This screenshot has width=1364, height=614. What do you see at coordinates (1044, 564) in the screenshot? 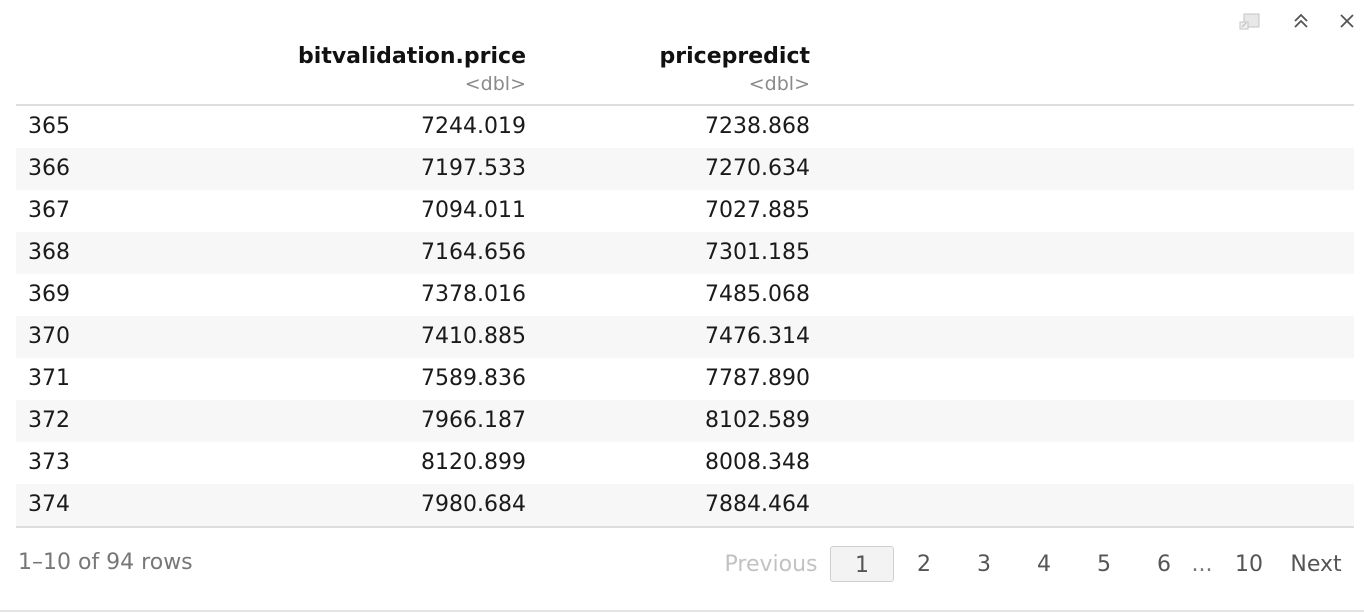
I see `page-button-4: 4` at bounding box center [1044, 564].